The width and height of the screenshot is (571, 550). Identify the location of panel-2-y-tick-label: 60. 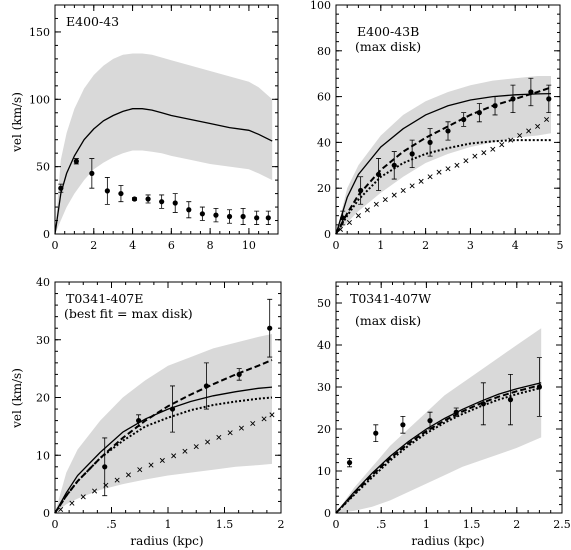
(324, 97).